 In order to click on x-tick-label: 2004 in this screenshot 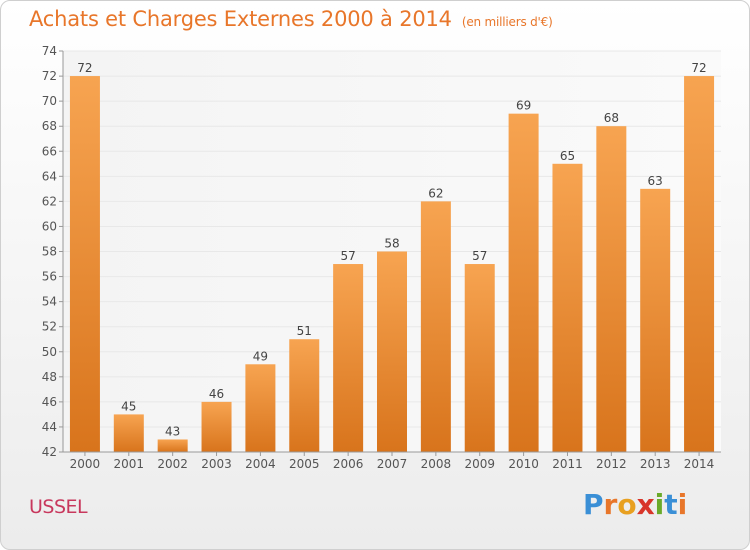, I will do `click(260, 464)`.